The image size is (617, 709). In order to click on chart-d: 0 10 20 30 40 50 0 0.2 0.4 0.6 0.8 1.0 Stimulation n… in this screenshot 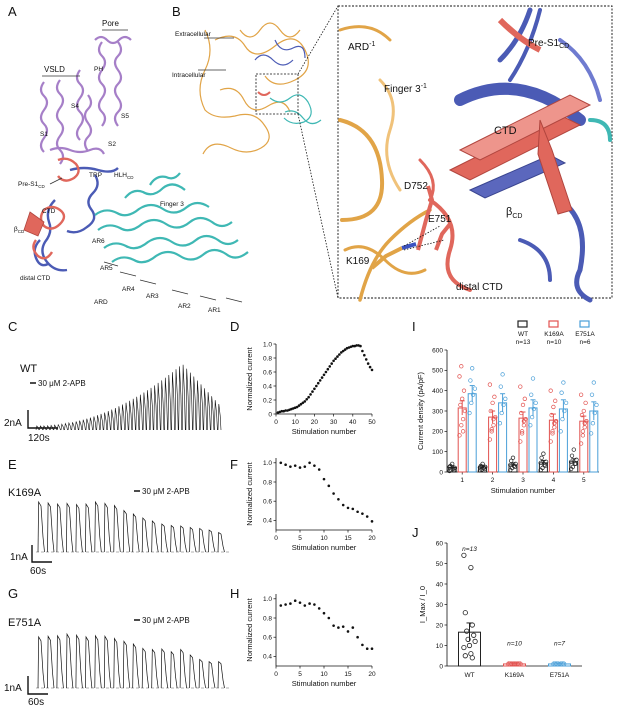, I will do `click(310, 388)`.